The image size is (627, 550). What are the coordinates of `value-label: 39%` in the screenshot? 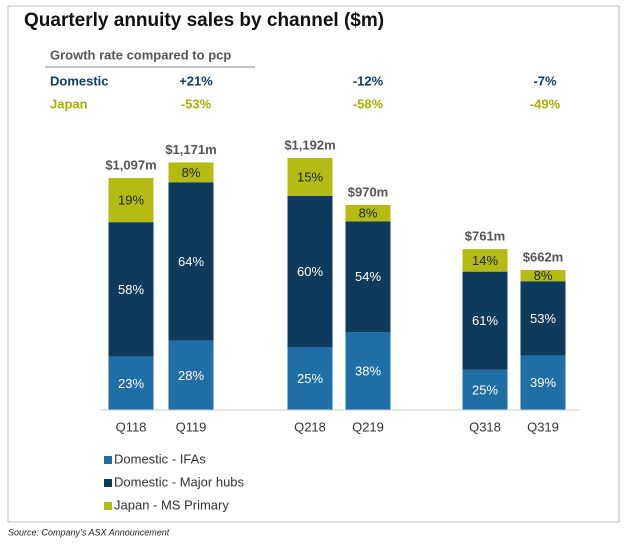 It's located at (543, 382).